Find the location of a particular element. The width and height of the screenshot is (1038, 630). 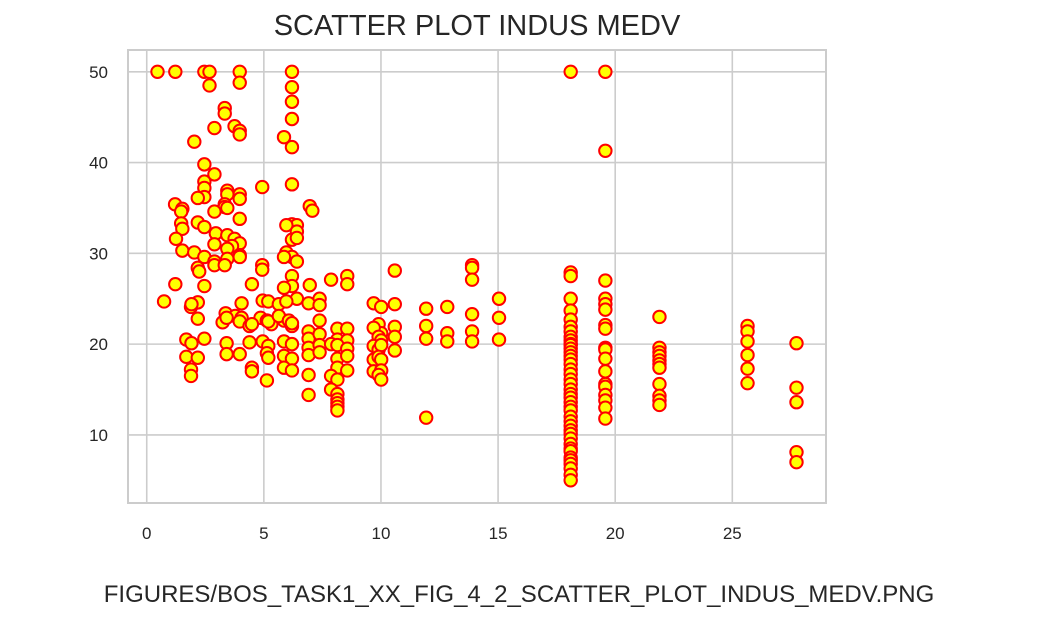

chart-title: SCATTER PLOT INDUS MEDV is located at coordinates (477, 26).